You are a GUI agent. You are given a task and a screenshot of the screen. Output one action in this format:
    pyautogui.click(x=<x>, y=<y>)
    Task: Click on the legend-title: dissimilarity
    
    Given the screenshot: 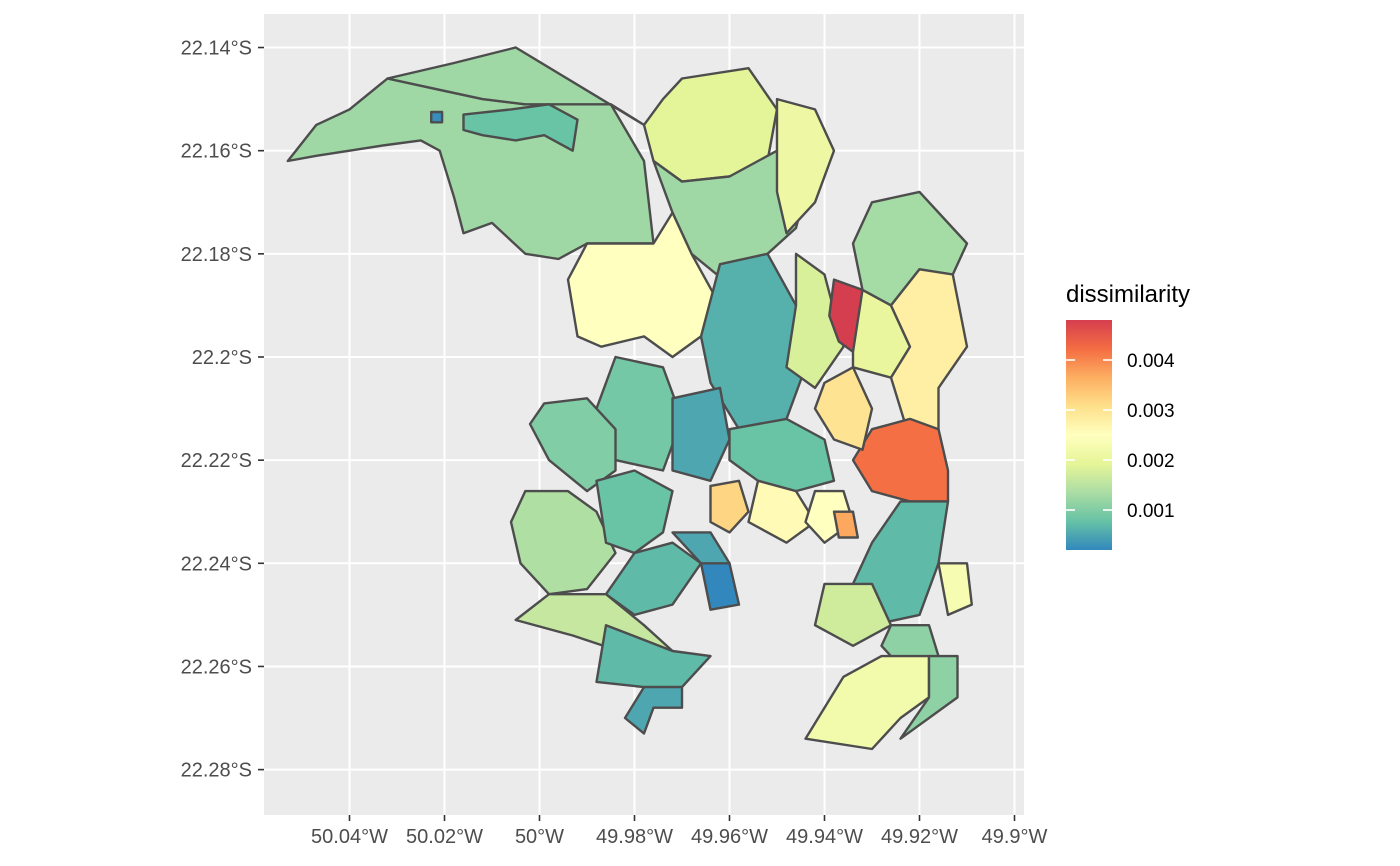 What is the action you would take?
    pyautogui.click(x=1128, y=294)
    